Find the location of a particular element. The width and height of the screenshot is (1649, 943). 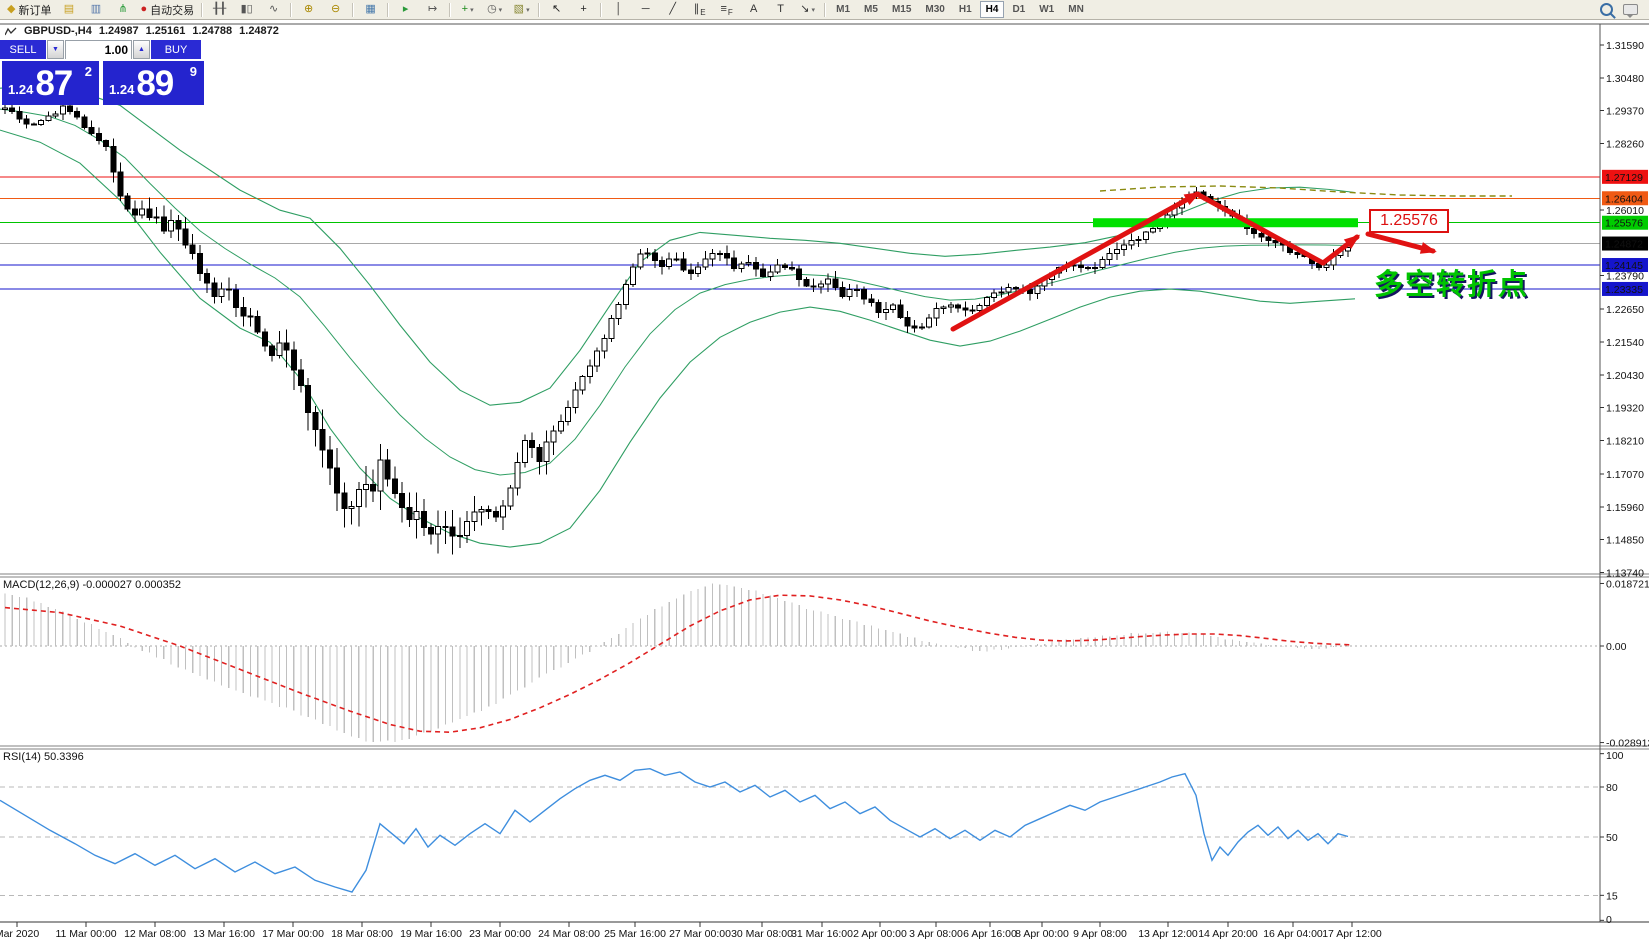

autotrading-button: ● 自动交易 is located at coordinates (167, 10).